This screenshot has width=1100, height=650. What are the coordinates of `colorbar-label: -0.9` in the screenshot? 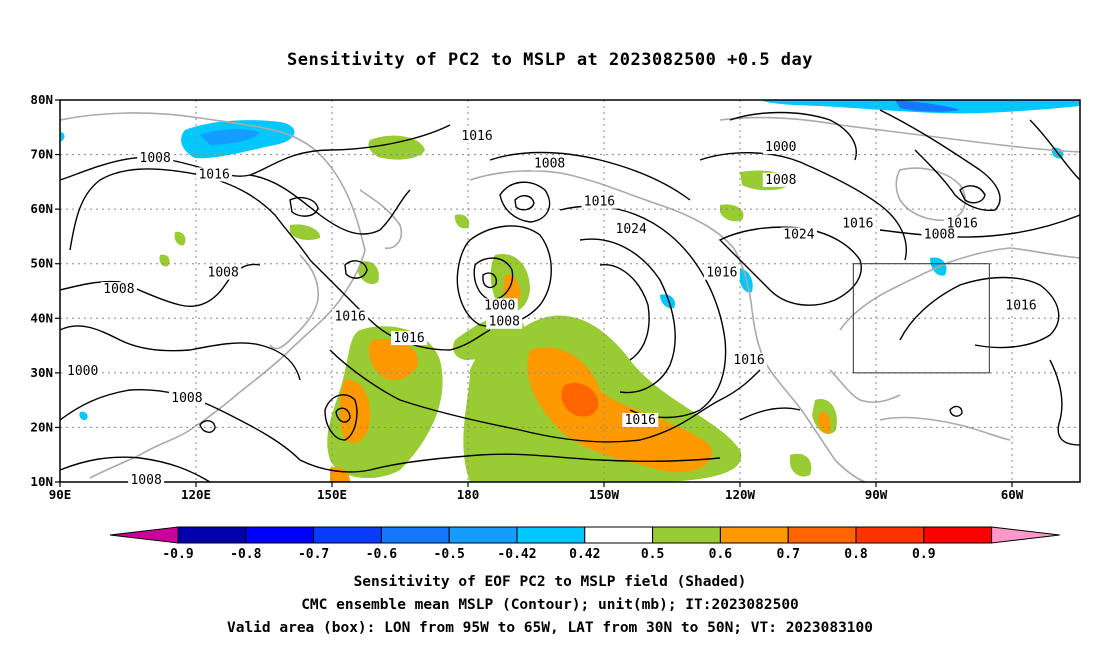 It's located at (177, 554).